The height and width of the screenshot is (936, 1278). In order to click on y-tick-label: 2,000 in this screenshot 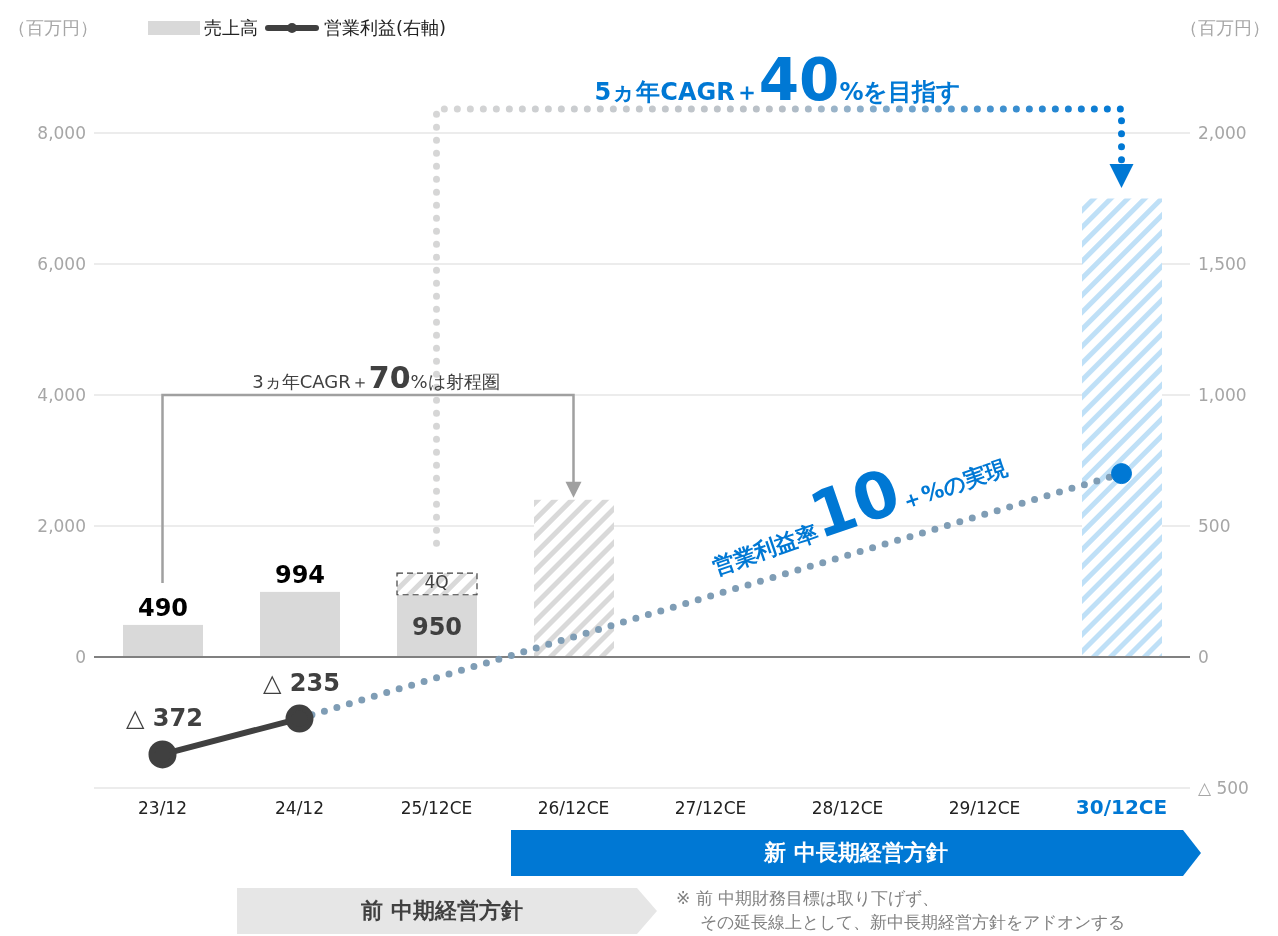, I will do `click(61, 526)`.